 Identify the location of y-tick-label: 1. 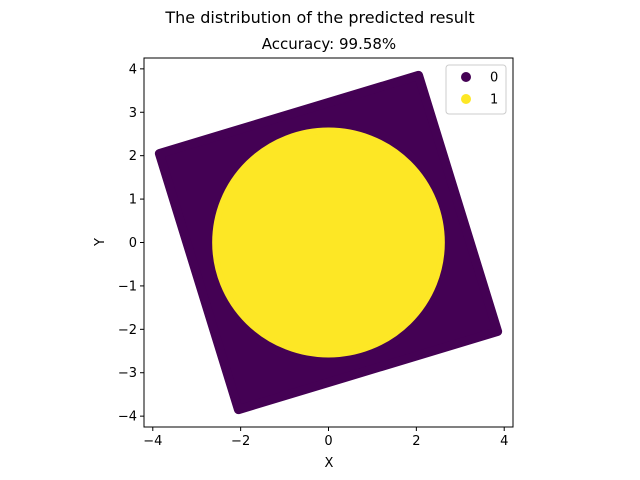
(133, 200).